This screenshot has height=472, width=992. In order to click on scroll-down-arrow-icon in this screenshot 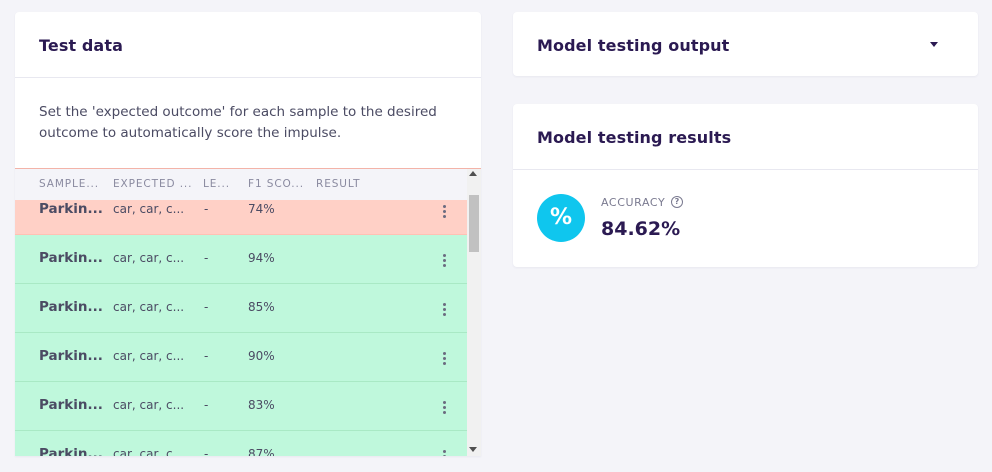, I will do `click(473, 449)`.